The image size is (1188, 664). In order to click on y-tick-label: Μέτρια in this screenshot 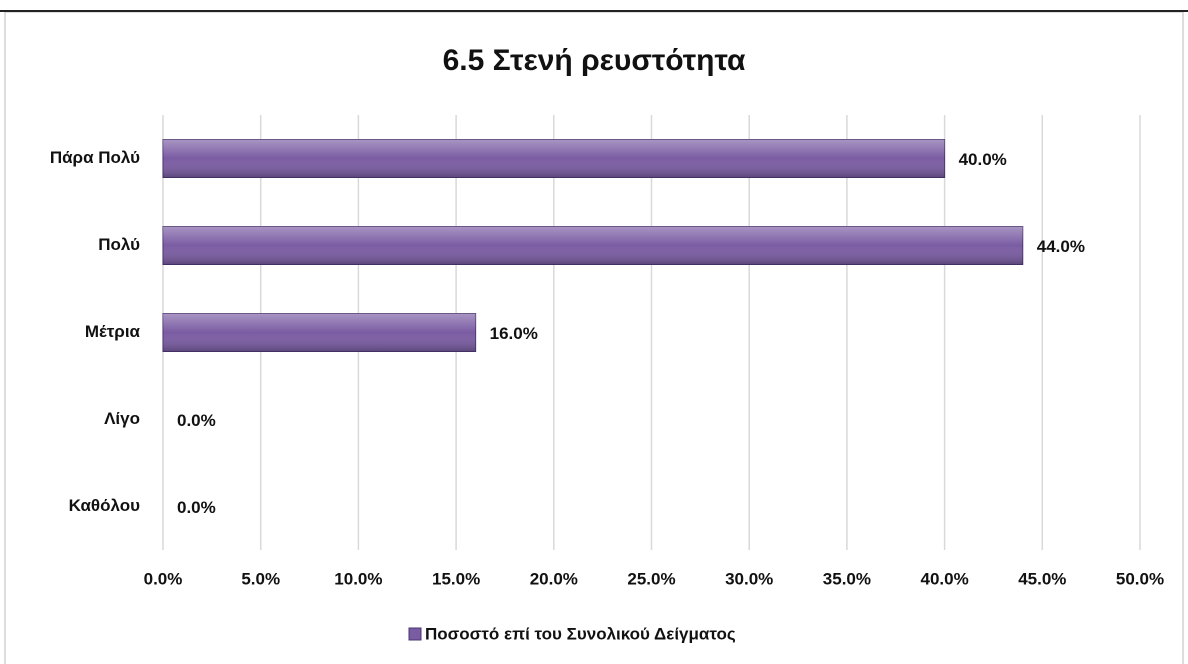, I will do `click(113, 331)`.